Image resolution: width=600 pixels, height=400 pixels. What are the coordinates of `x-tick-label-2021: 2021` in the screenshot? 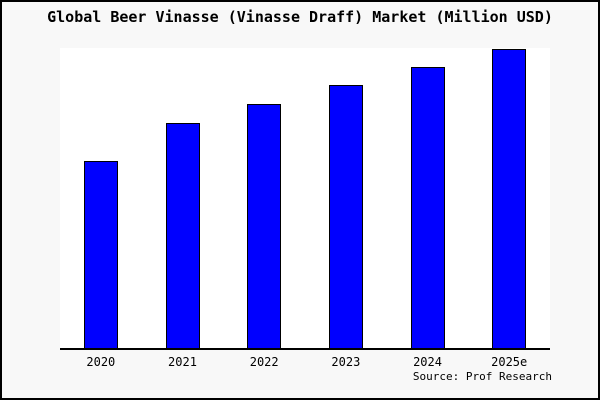 It's located at (182, 362).